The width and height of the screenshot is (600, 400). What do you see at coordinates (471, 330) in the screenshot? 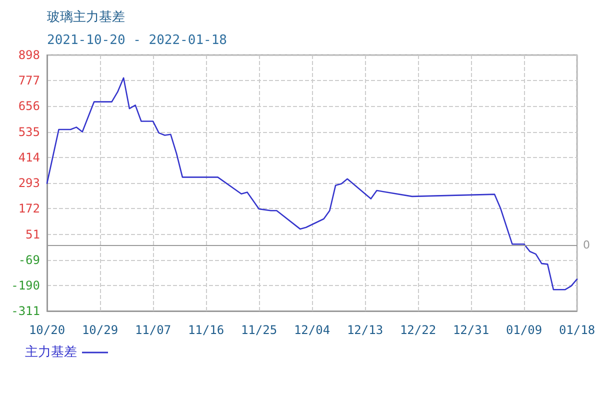
I see `x-tick-label: 12/31` at bounding box center [471, 330].